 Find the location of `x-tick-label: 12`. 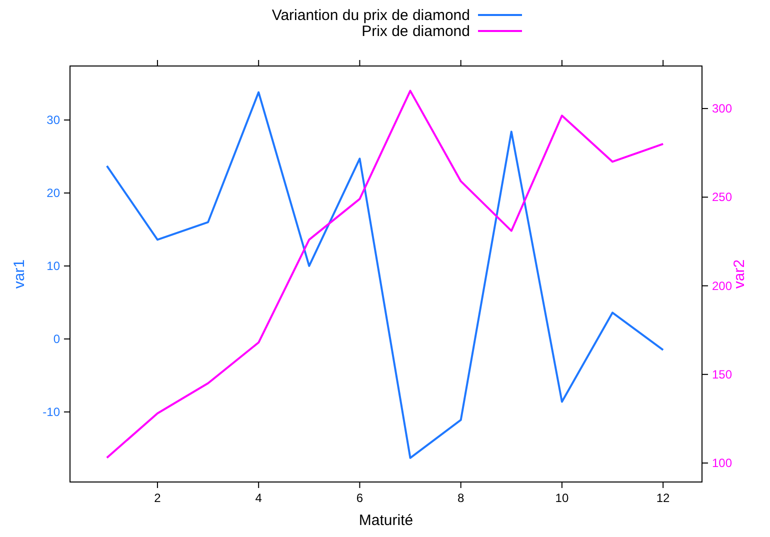

x-tick-label: 12 is located at coordinates (663, 498).